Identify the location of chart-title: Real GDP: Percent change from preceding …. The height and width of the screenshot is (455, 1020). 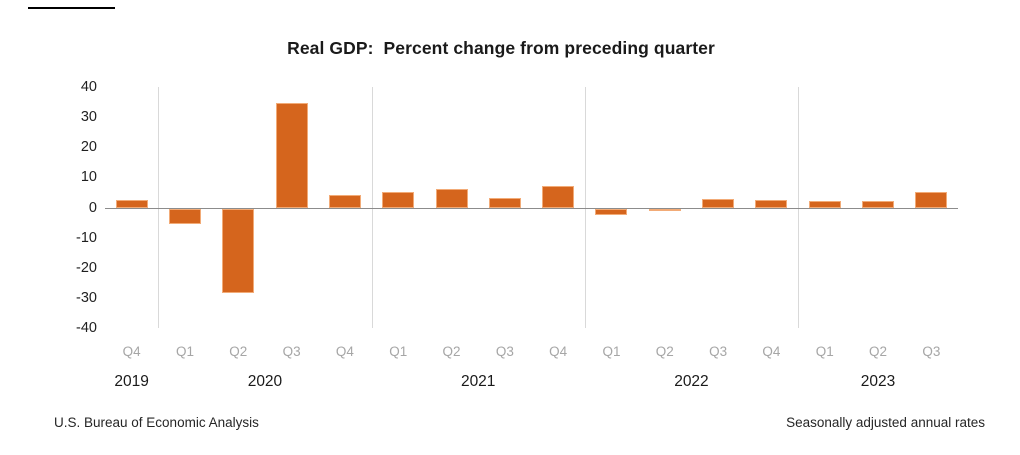
(501, 48).